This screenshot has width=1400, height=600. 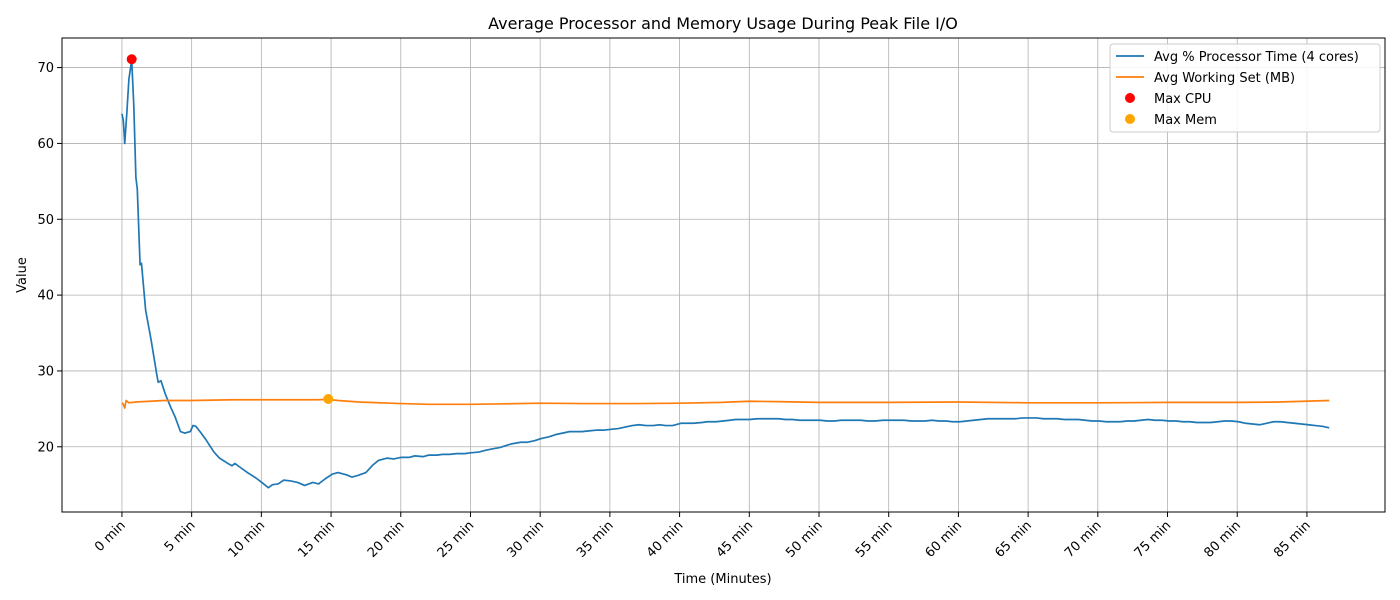 I want to click on legend-label-max-mem: Max Mem, so click(x=1185, y=120).